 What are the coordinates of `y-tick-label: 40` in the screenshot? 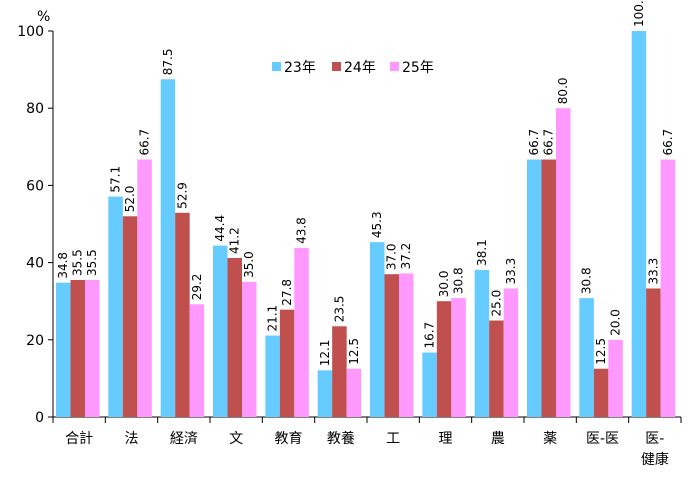 It's located at (35, 264).